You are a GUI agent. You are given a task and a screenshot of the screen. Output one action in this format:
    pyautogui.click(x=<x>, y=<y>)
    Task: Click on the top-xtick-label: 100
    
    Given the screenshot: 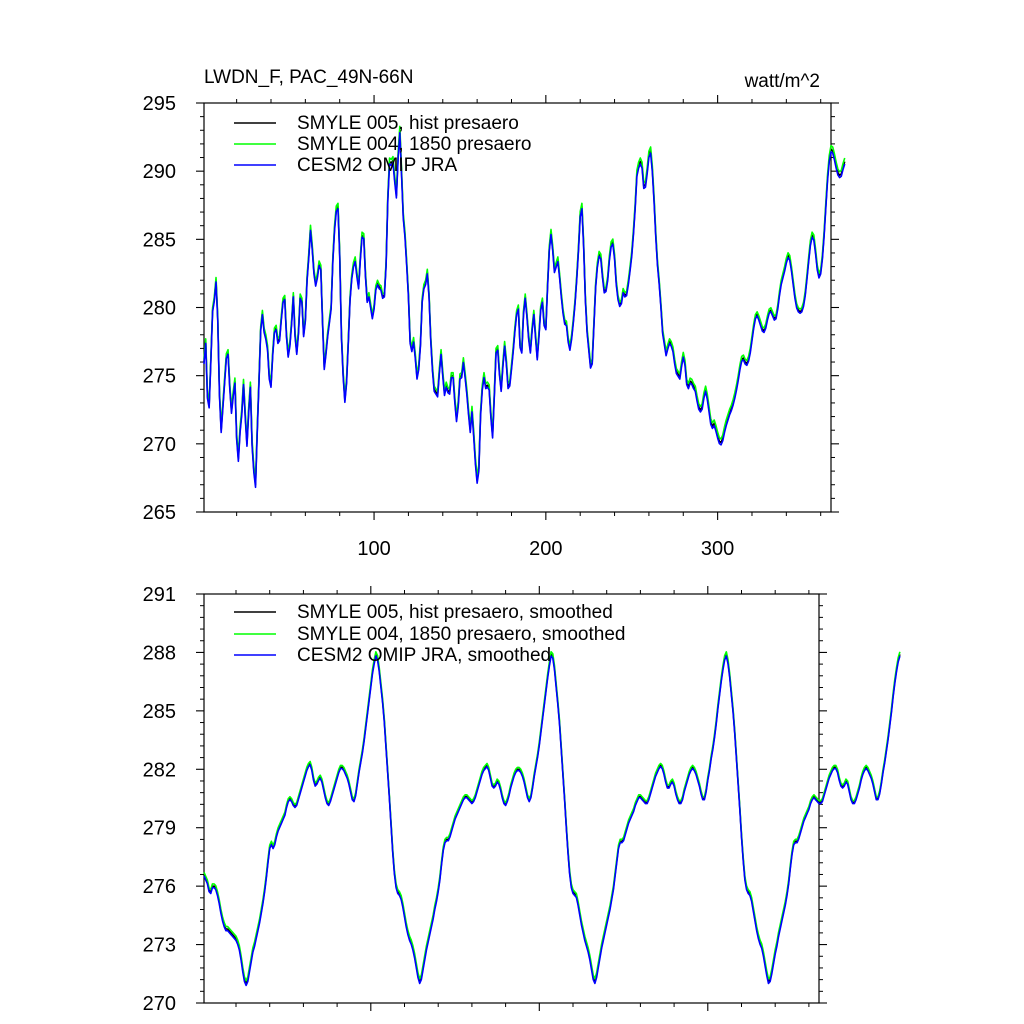 What is the action you would take?
    pyautogui.click(x=373, y=549)
    